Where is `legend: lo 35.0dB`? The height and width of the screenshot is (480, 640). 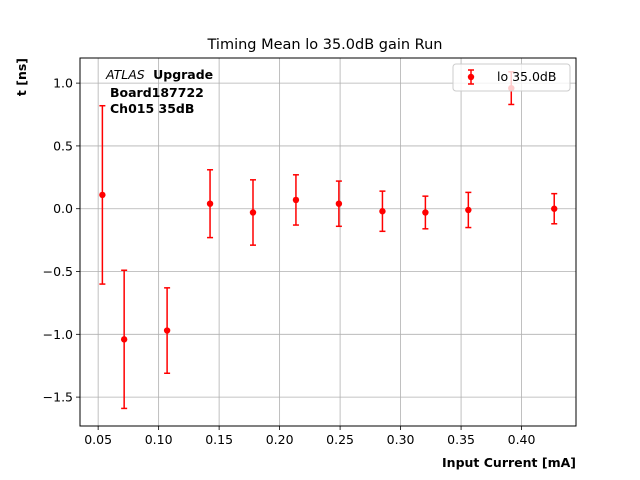
legend: lo 35.0dB is located at coordinates (511, 77).